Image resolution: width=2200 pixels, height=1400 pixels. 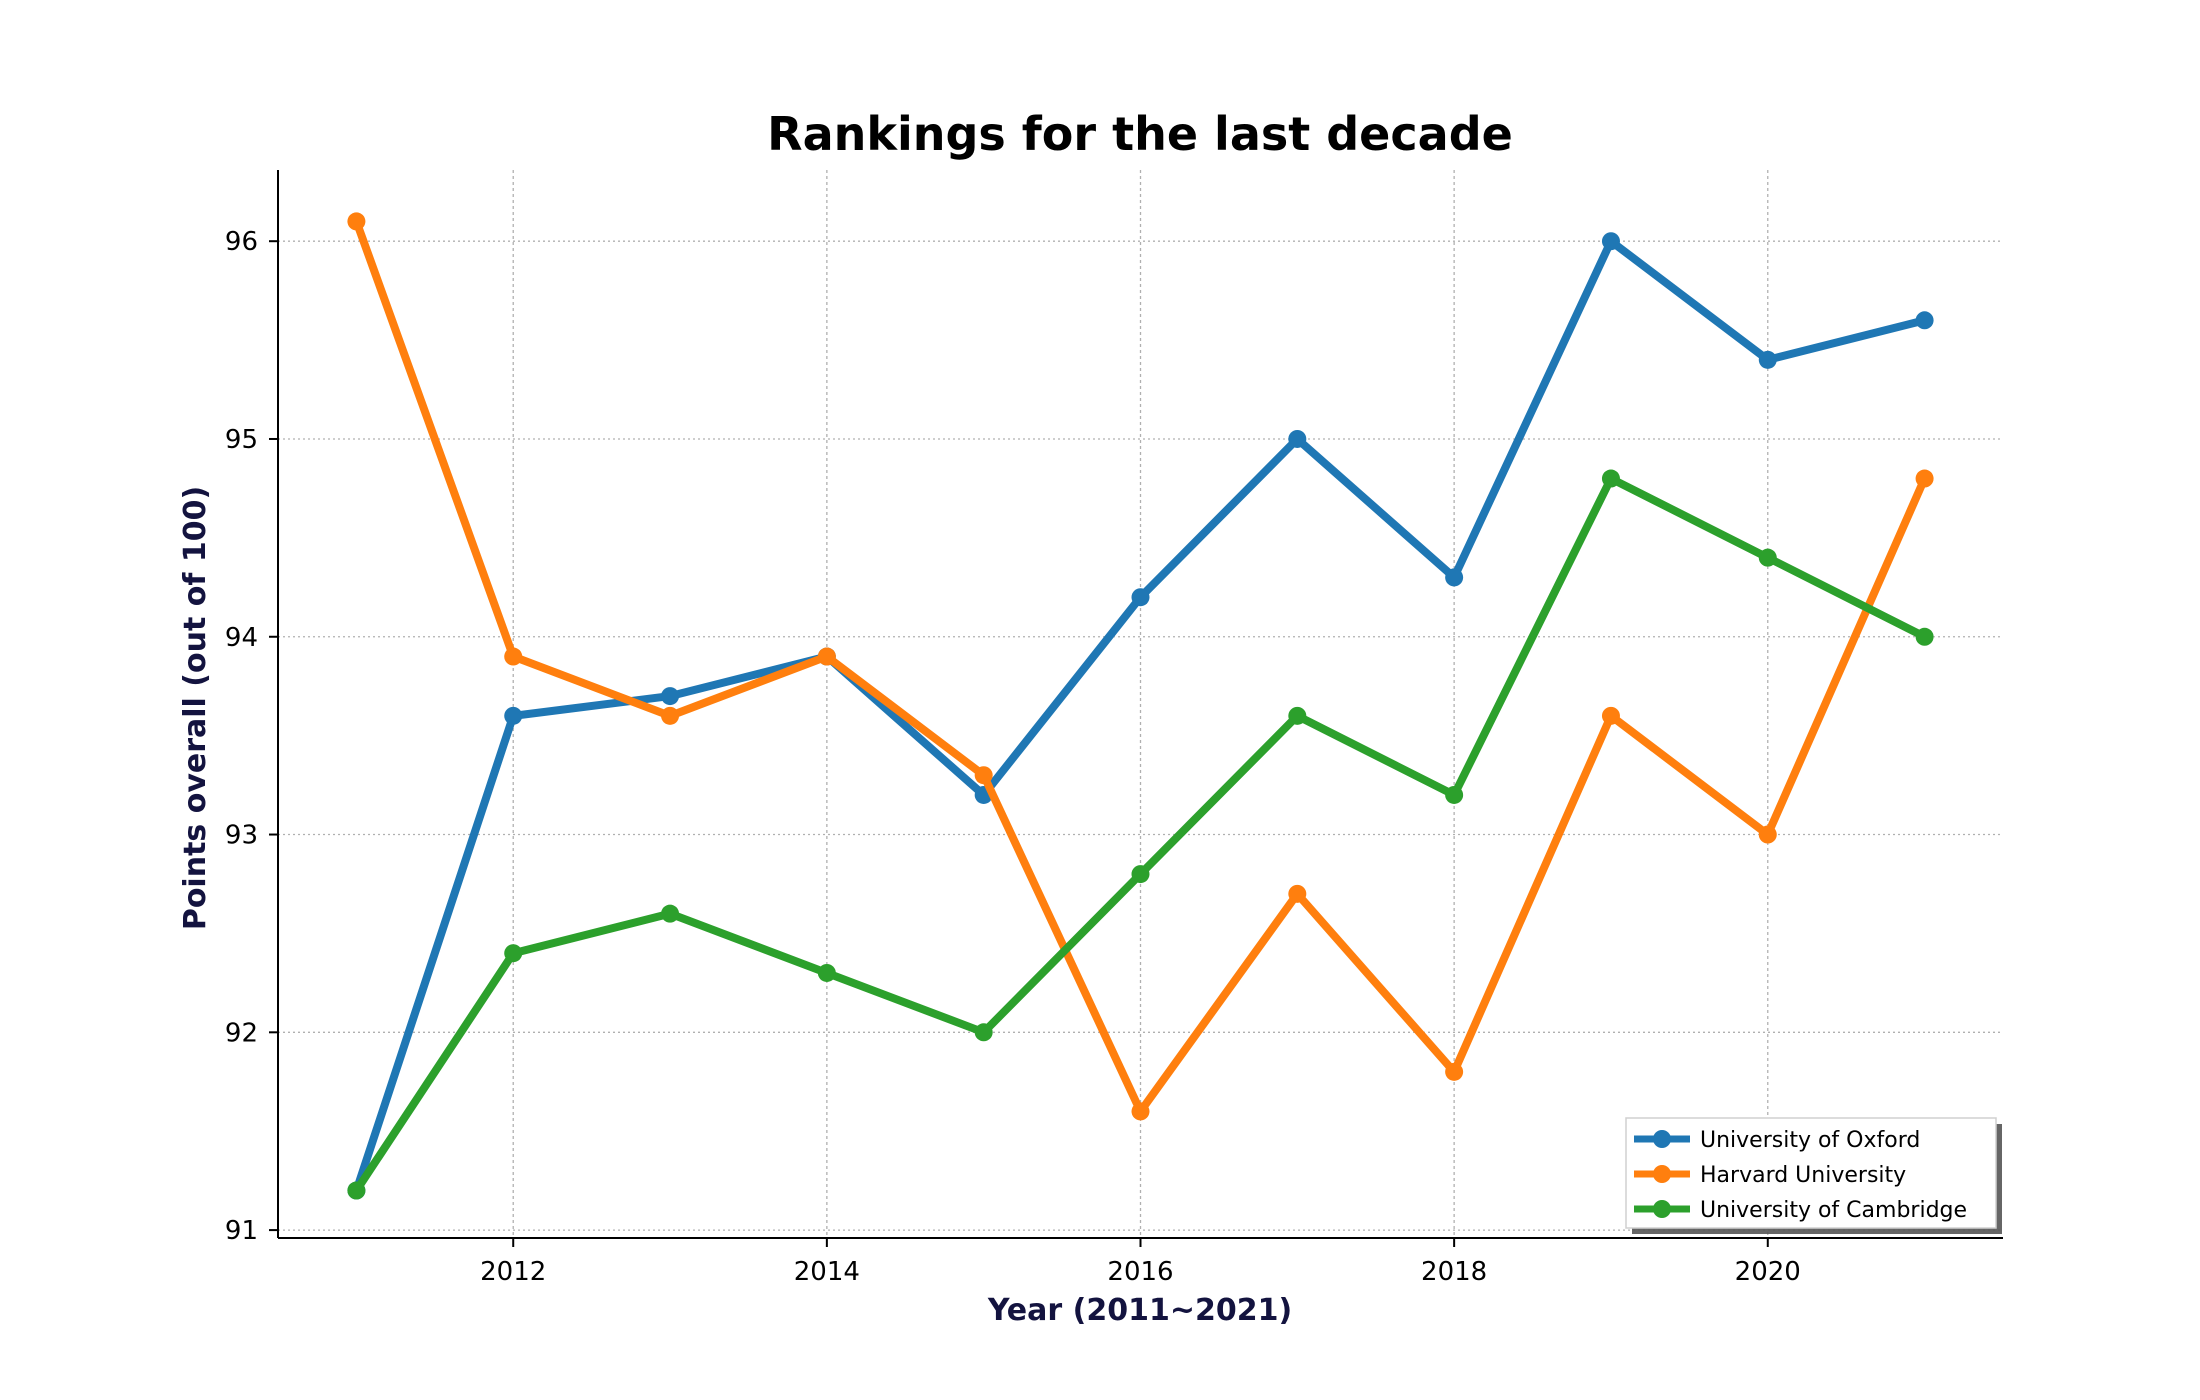 I want to click on y-tick-label: 93, so click(x=241, y=836).